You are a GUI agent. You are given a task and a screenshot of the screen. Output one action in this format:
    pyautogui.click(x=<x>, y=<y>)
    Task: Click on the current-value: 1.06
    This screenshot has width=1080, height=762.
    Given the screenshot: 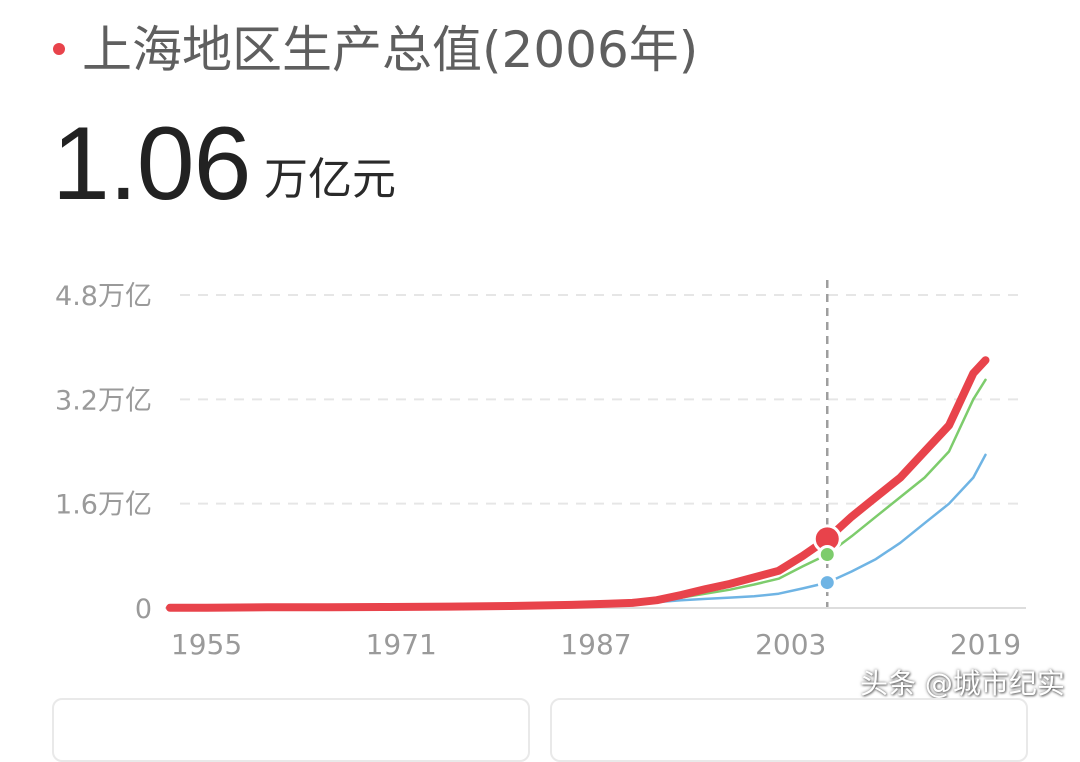 What is the action you would take?
    pyautogui.click(x=151, y=164)
    